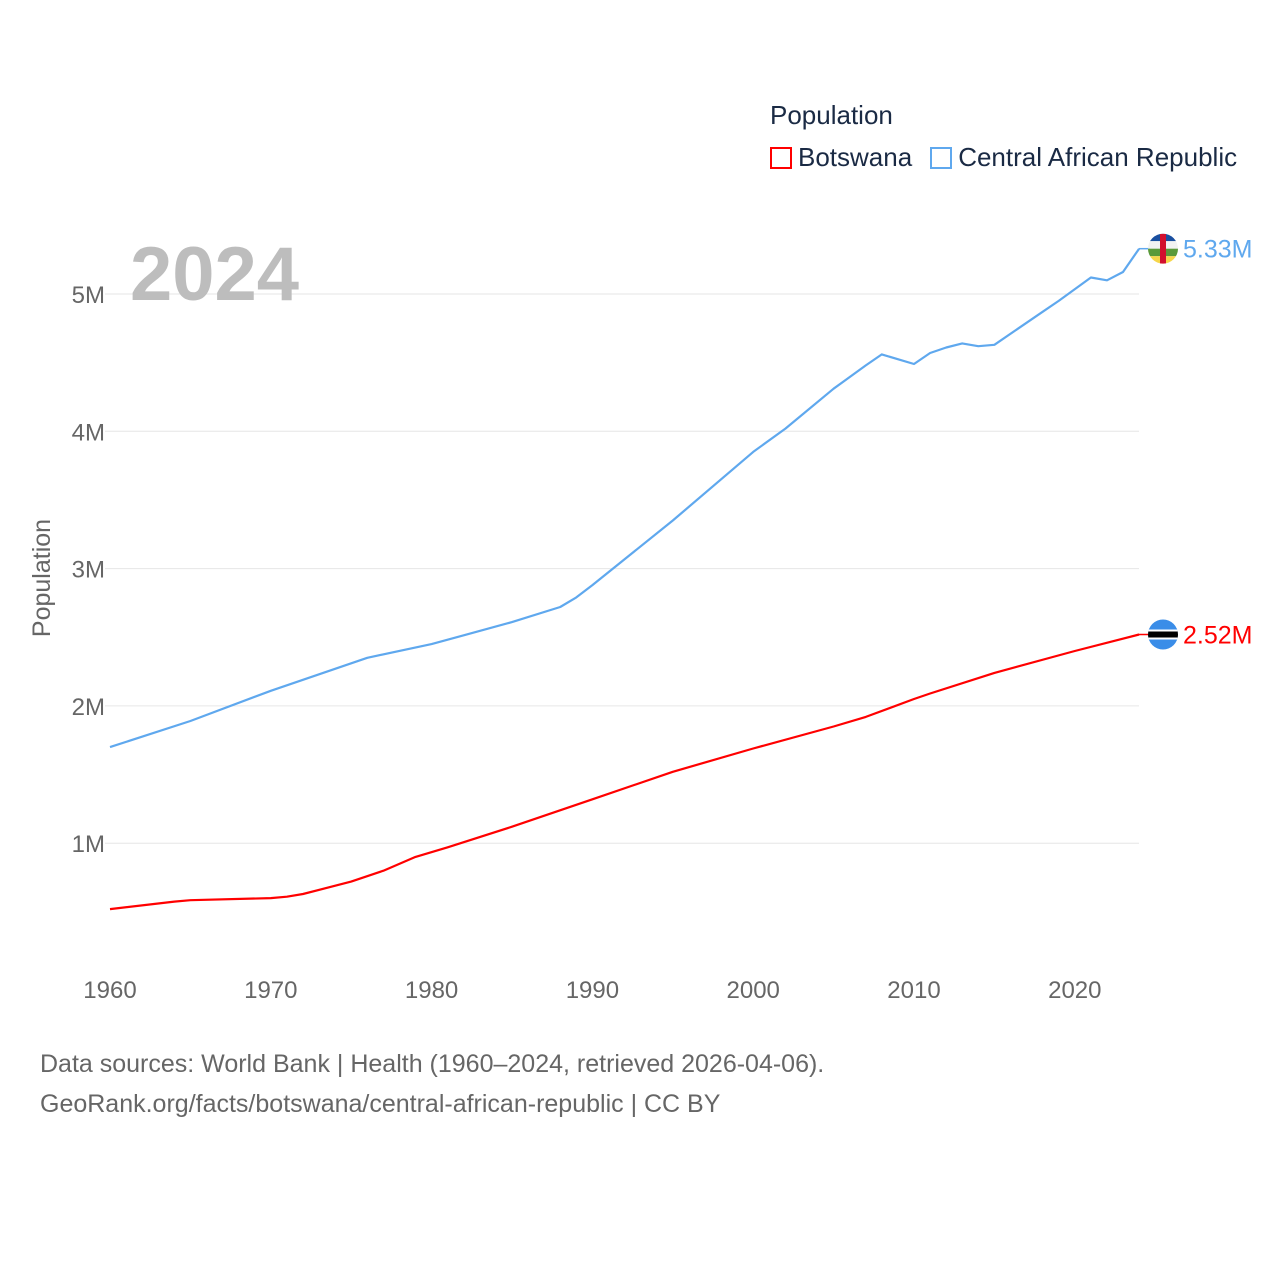 Image resolution: width=1280 pixels, height=1280 pixels. I want to click on end-value-label: 5.33M, so click(1217, 250).